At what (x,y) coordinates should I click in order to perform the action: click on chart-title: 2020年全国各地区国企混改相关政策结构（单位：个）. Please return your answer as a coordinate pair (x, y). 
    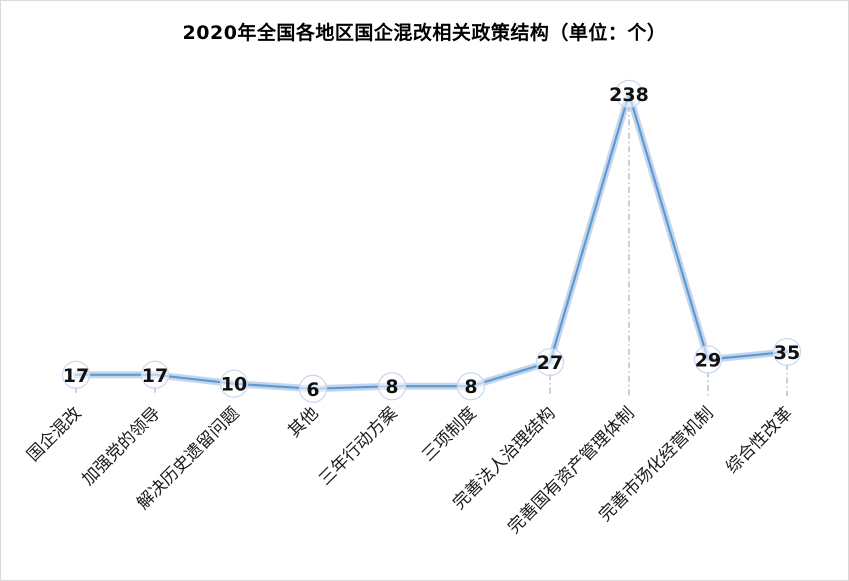
    Looking at the image, I should click on (424, 33).